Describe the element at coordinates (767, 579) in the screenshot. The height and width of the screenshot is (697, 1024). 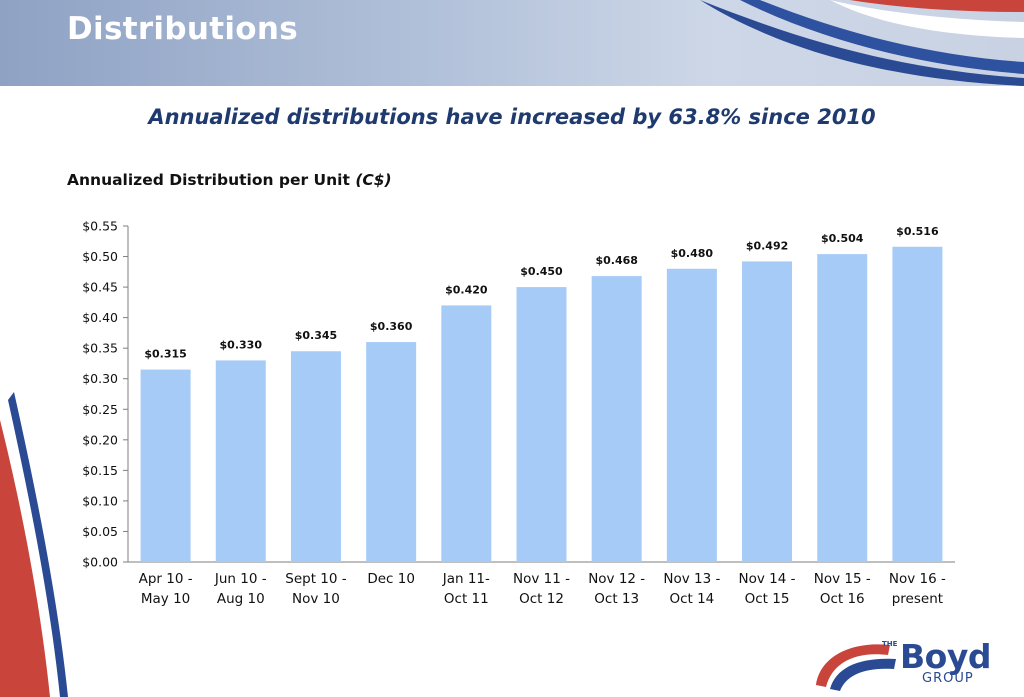
I see `x-tick-label: Nov 14 -` at that location.